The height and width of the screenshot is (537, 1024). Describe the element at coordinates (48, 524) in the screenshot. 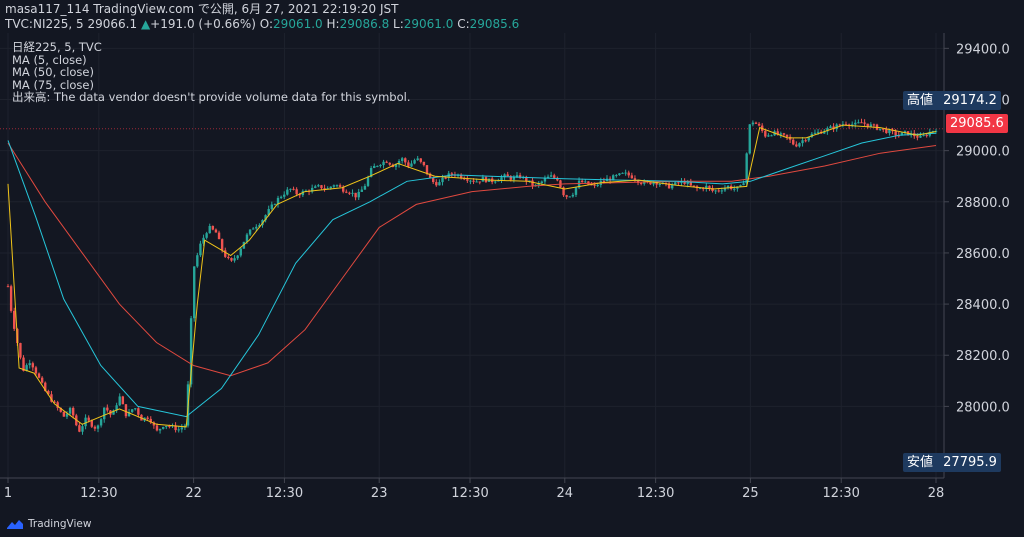

I see `footer-brand: TradingView` at that location.